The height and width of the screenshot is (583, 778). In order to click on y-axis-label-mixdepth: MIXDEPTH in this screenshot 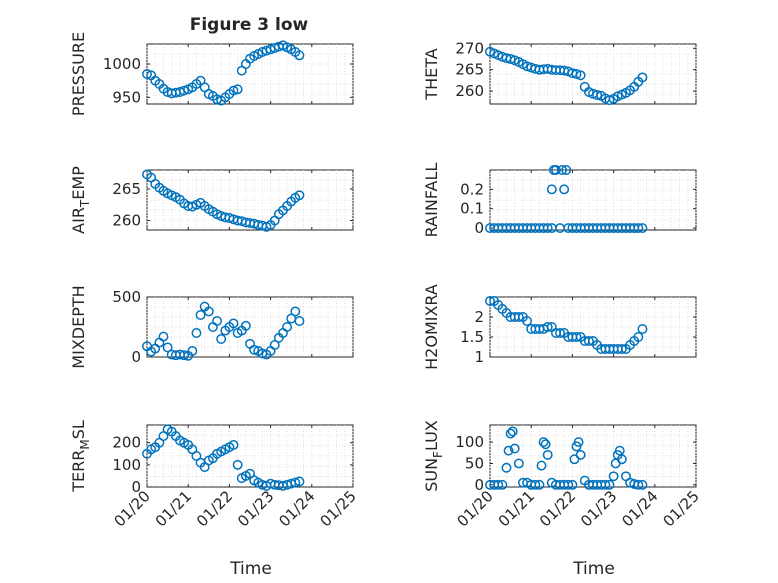, I will do `click(78, 326)`.